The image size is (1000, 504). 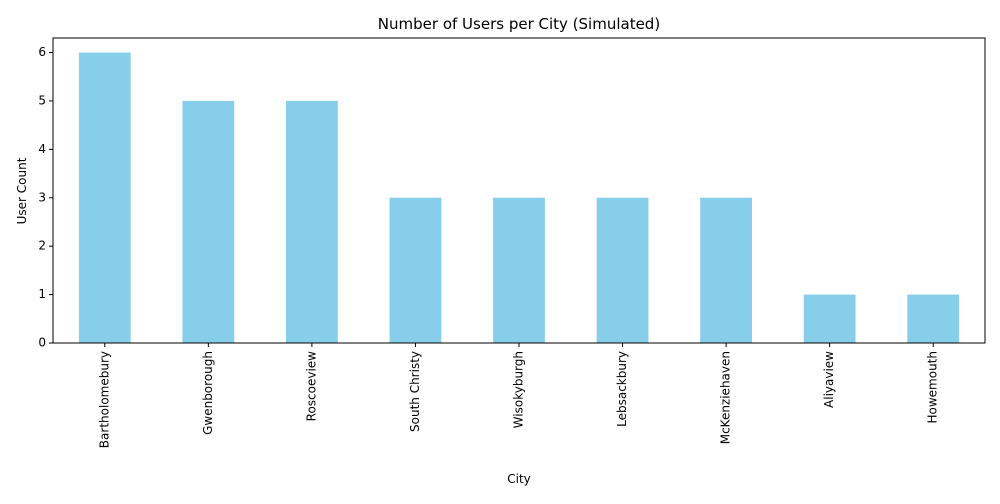 What do you see at coordinates (42, 149) in the screenshot?
I see `y-tick-label: 4` at bounding box center [42, 149].